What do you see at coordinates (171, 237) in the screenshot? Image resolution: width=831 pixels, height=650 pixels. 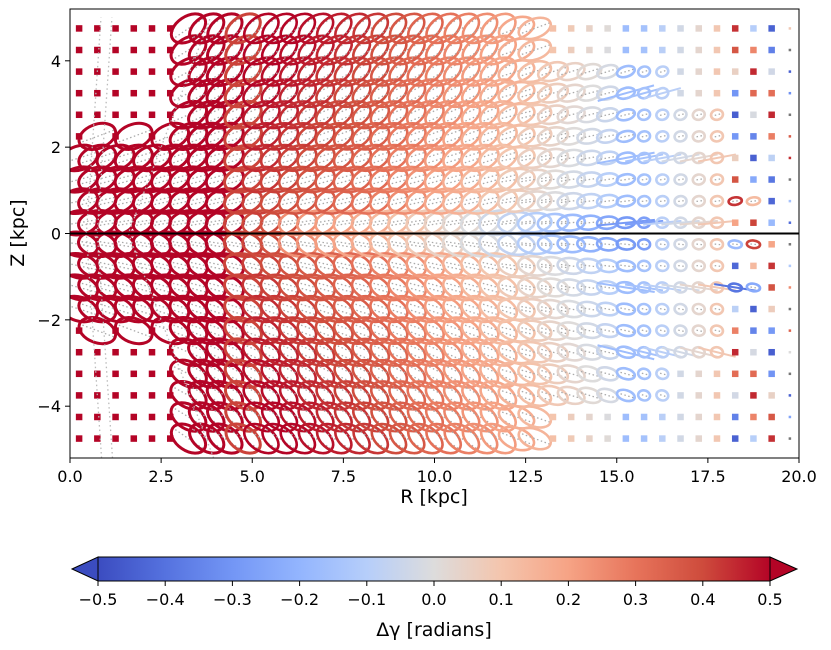 I see `guide-curve` at bounding box center [171, 237].